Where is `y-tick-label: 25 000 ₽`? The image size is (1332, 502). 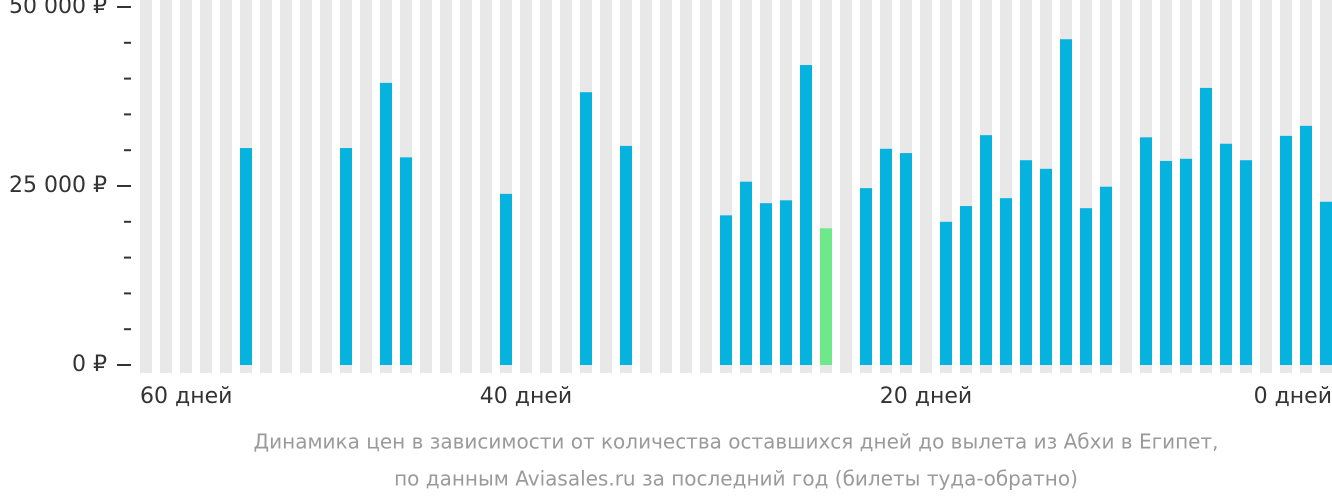
y-tick-label: 25 000 ₽ is located at coordinates (58, 185).